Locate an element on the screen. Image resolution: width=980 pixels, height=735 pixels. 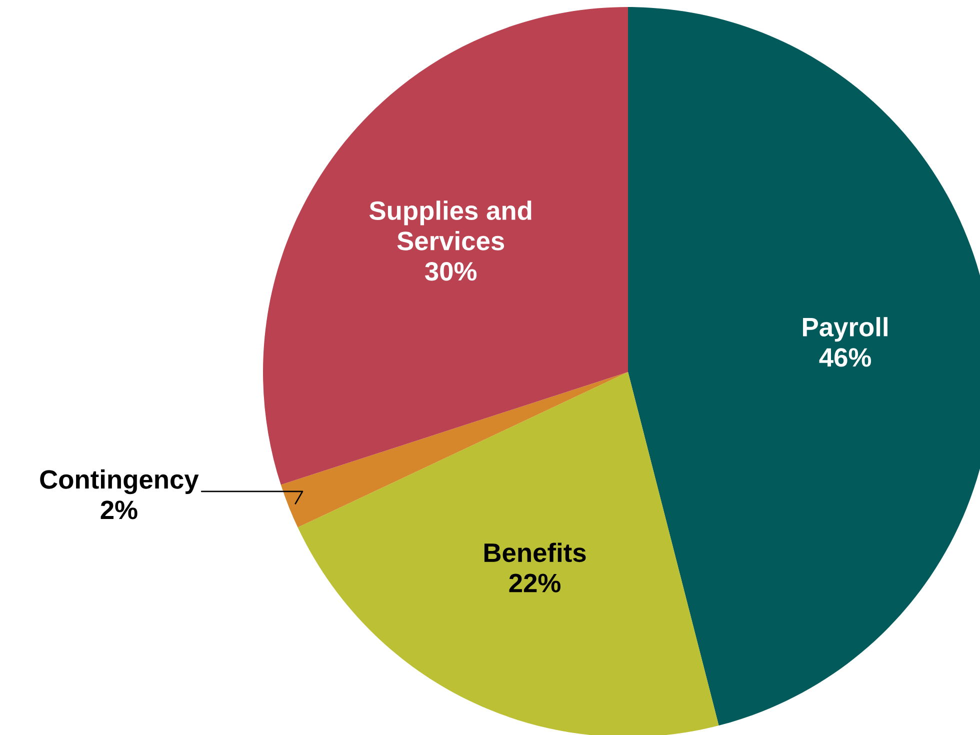
slice-label: Supplies and Services is located at coordinates (450, 225).